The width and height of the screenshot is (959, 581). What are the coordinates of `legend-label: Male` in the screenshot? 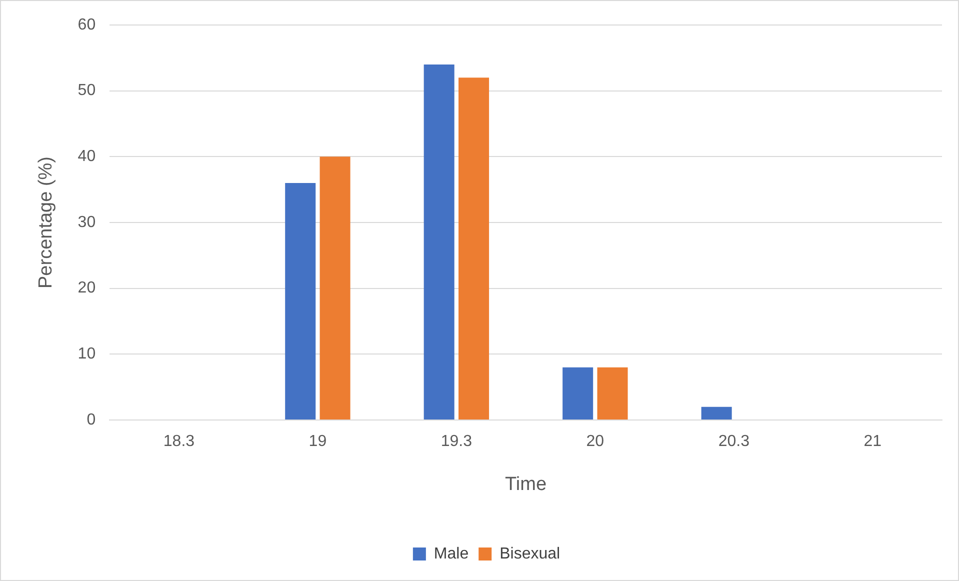 It's located at (451, 553).